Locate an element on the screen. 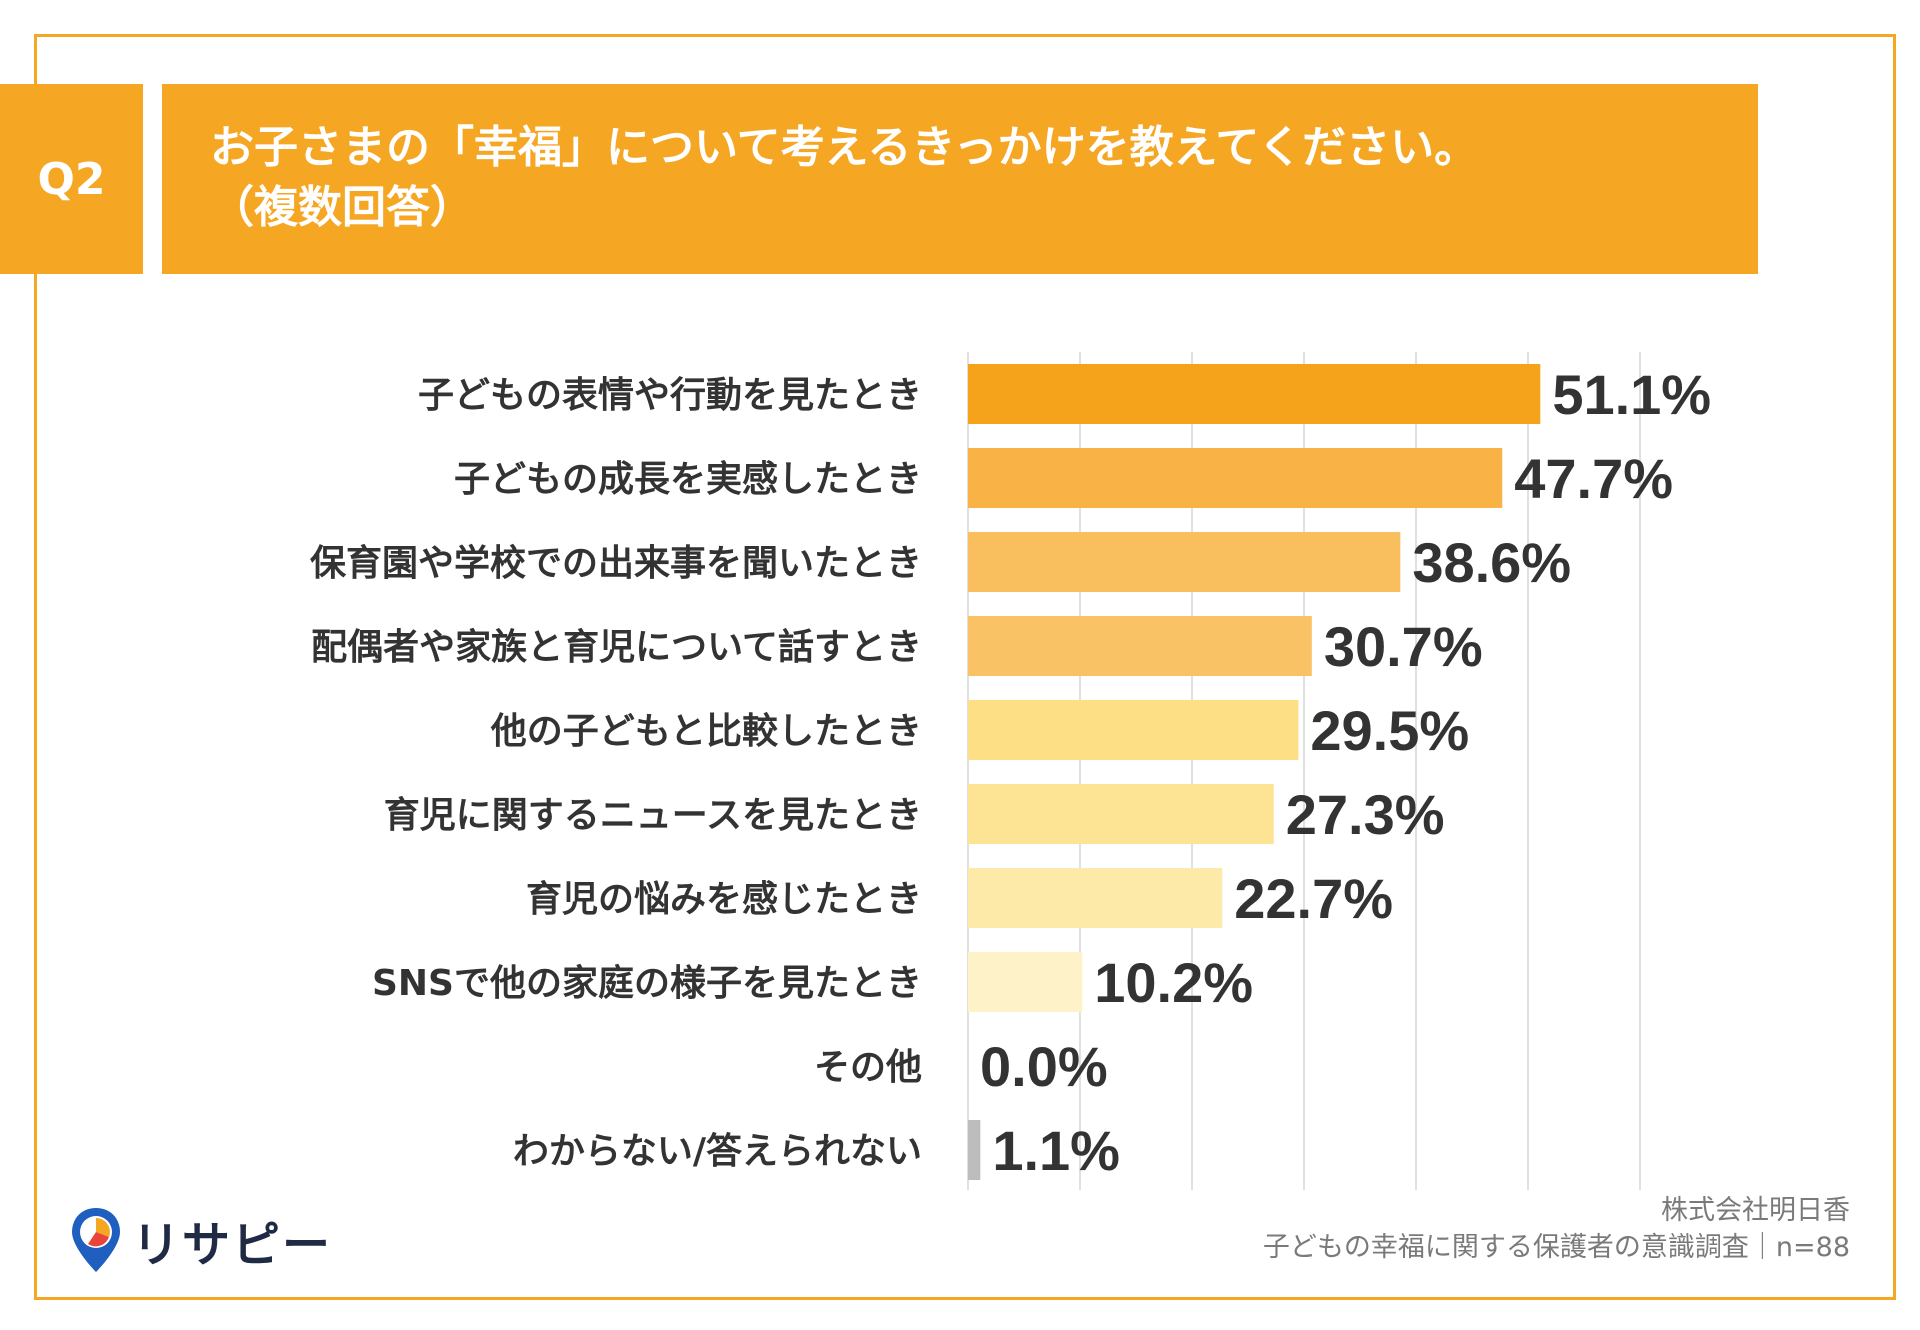  source-survey: 子どもの幸福に関する保護者の意識調査｜n=88 is located at coordinates (1556, 1247).